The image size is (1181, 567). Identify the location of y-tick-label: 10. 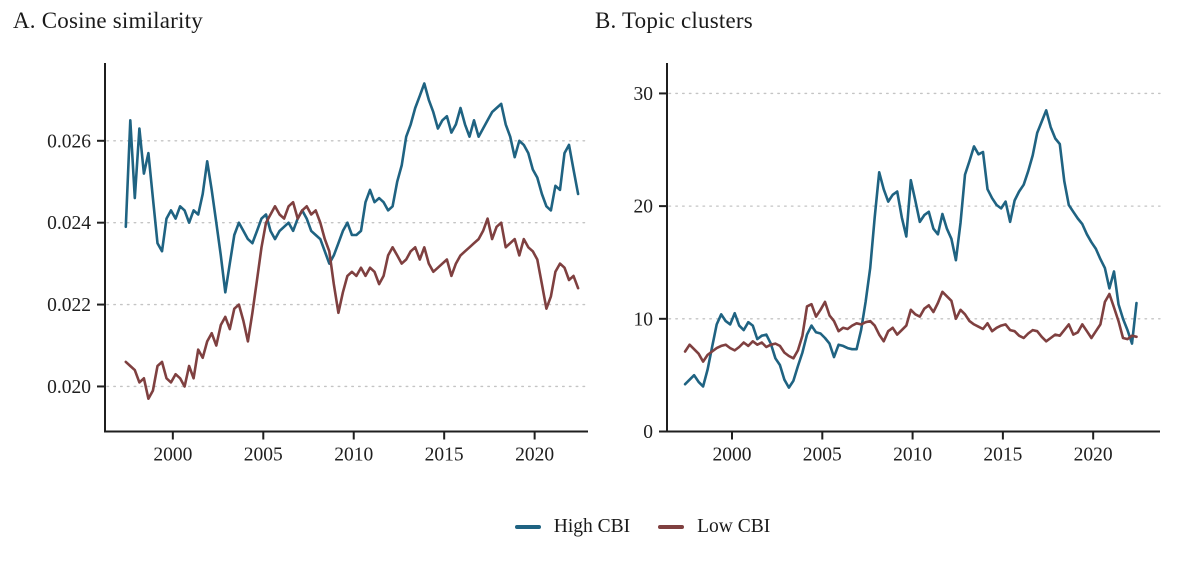
(644, 319).